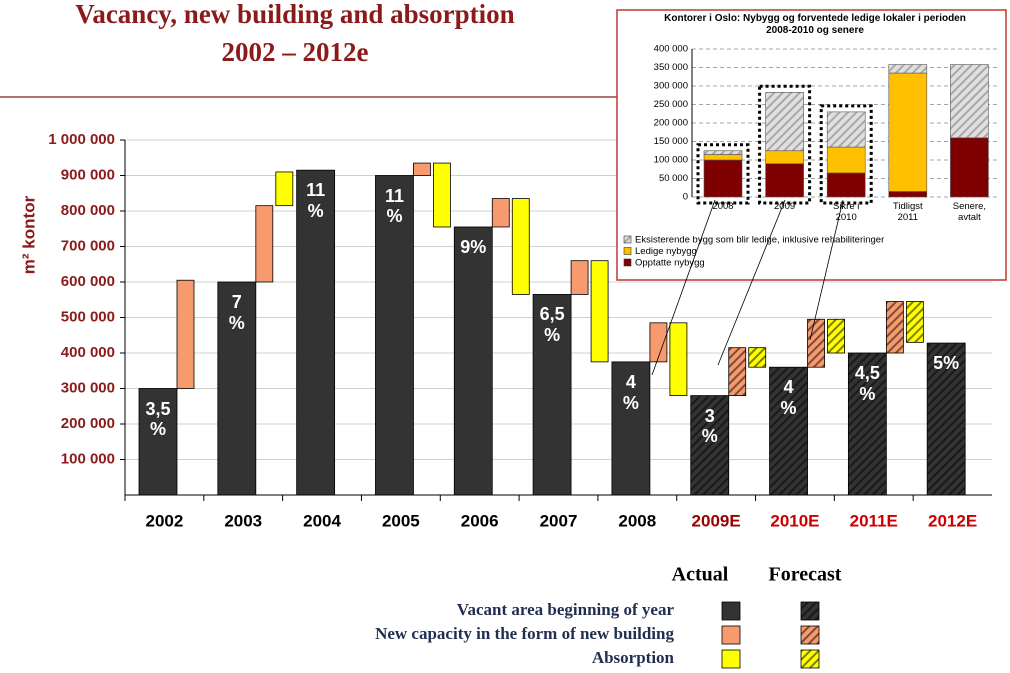 This screenshot has height=673, width=1010. What do you see at coordinates (969, 212) in the screenshot?
I see `inset-x-tick-label: Senere, avtalt` at bounding box center [969, 212].